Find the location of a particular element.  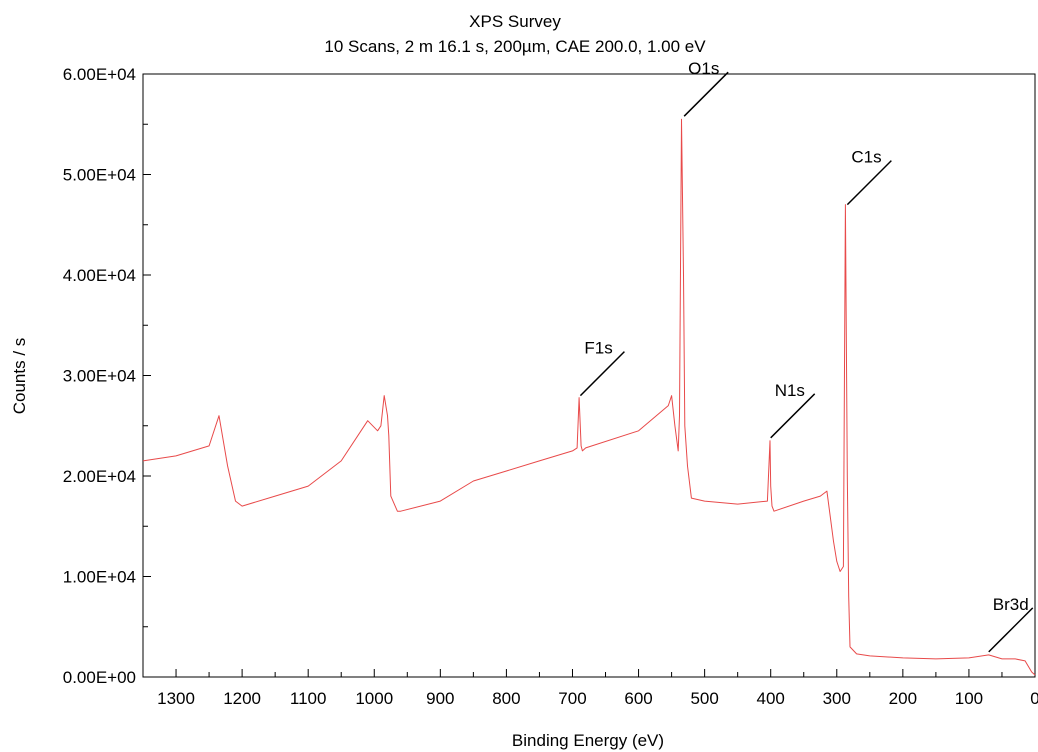

y-tick-label: 3.00E+04 is located at coordinates (99, 376).